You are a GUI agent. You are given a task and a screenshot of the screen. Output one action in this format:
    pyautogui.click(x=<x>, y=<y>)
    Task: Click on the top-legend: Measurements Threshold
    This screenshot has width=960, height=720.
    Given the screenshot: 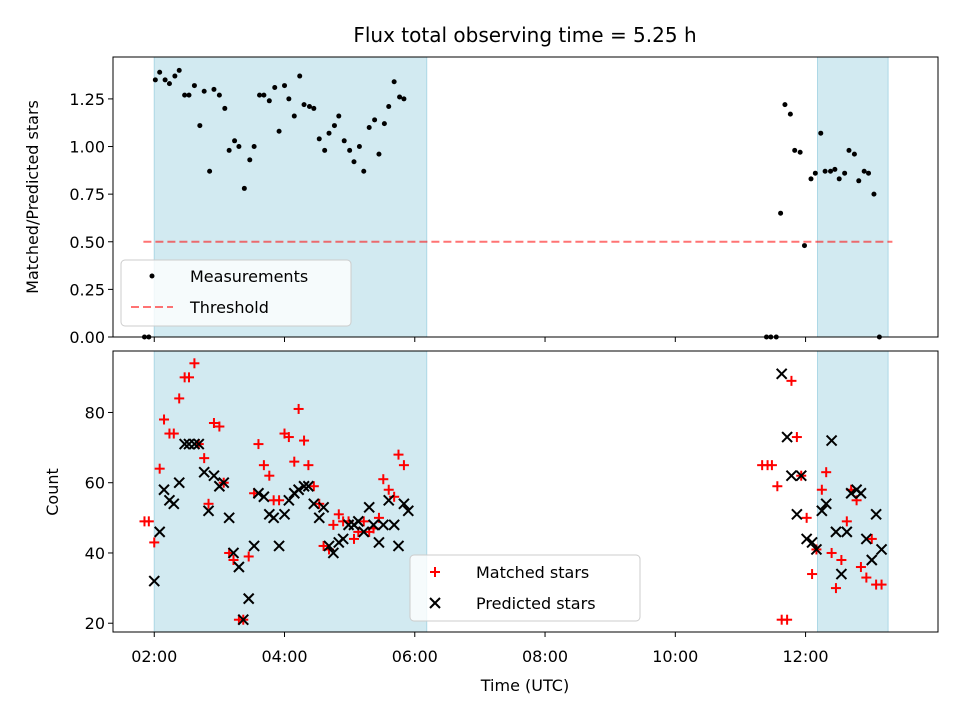 What is the action you would take?
    pyautogui.click(x=236, y=293)
    